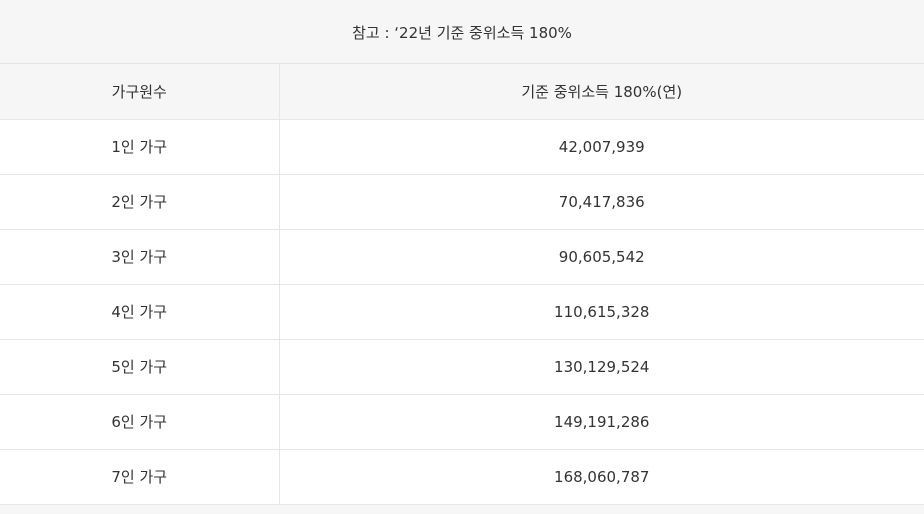  Describe the element at coordinates (601, 367) in the screenshot. I see `amount-cell: 130,129,524` at that location.